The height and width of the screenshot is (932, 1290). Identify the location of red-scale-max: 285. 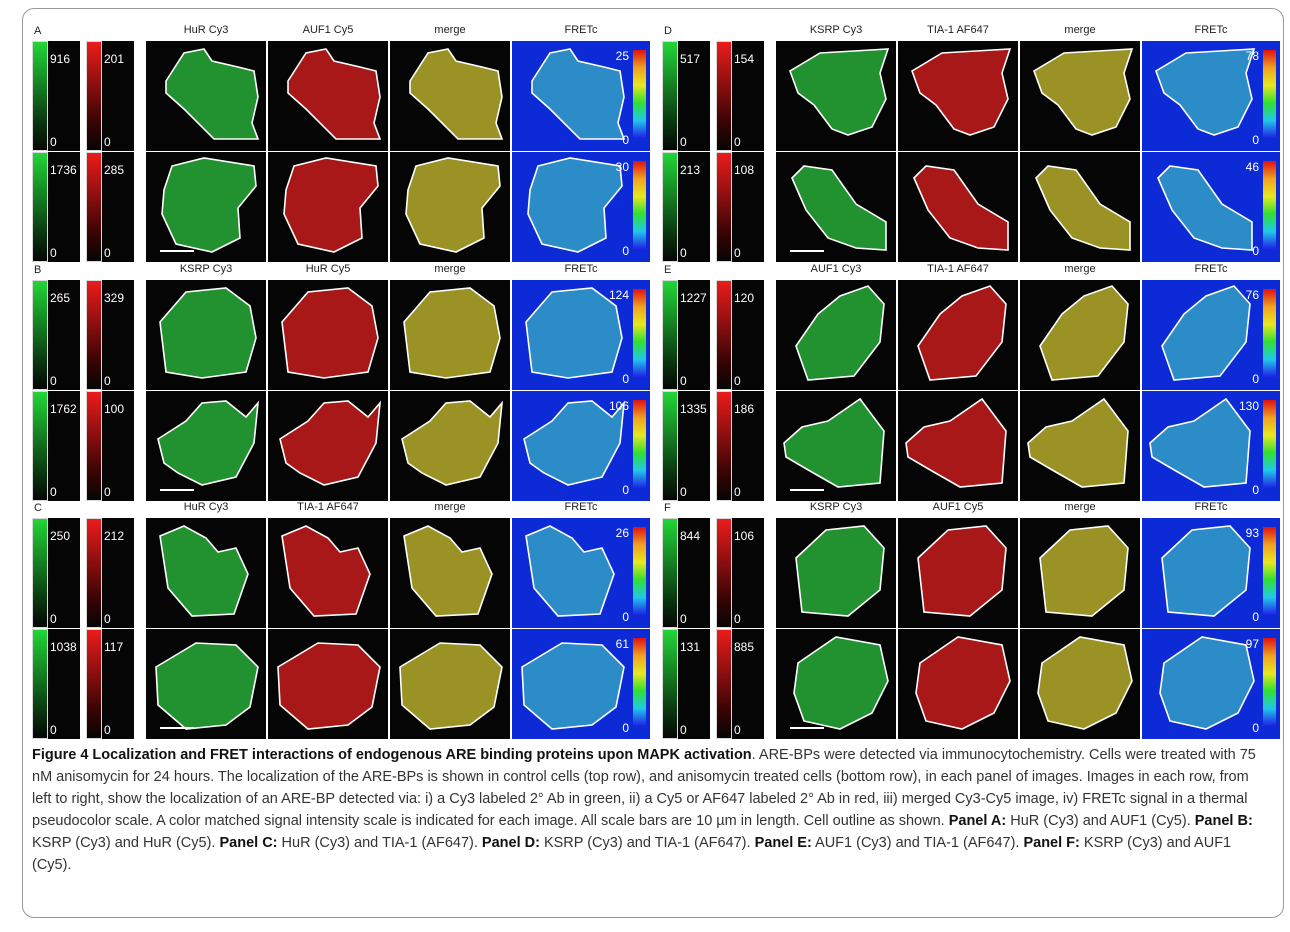
(114, 170).